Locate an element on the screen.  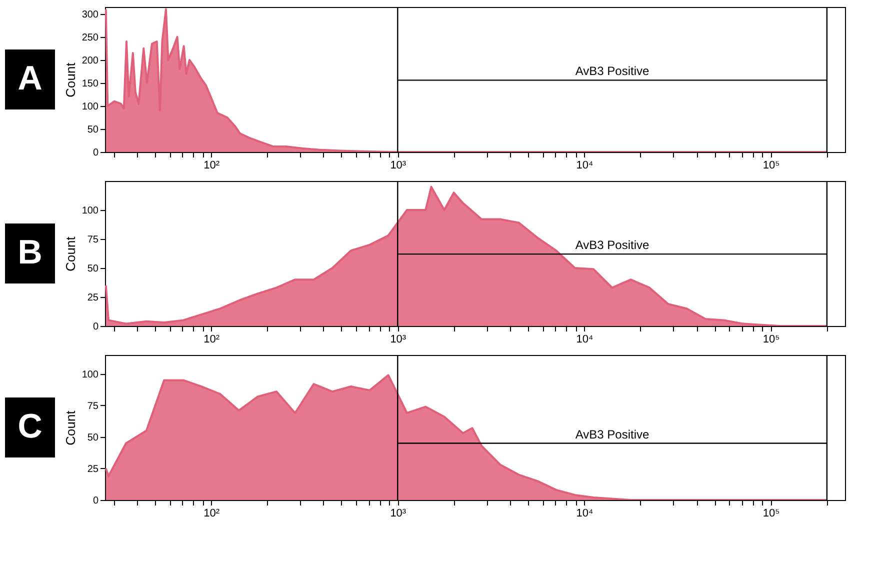
text: C is located at coordinates (30, 427).